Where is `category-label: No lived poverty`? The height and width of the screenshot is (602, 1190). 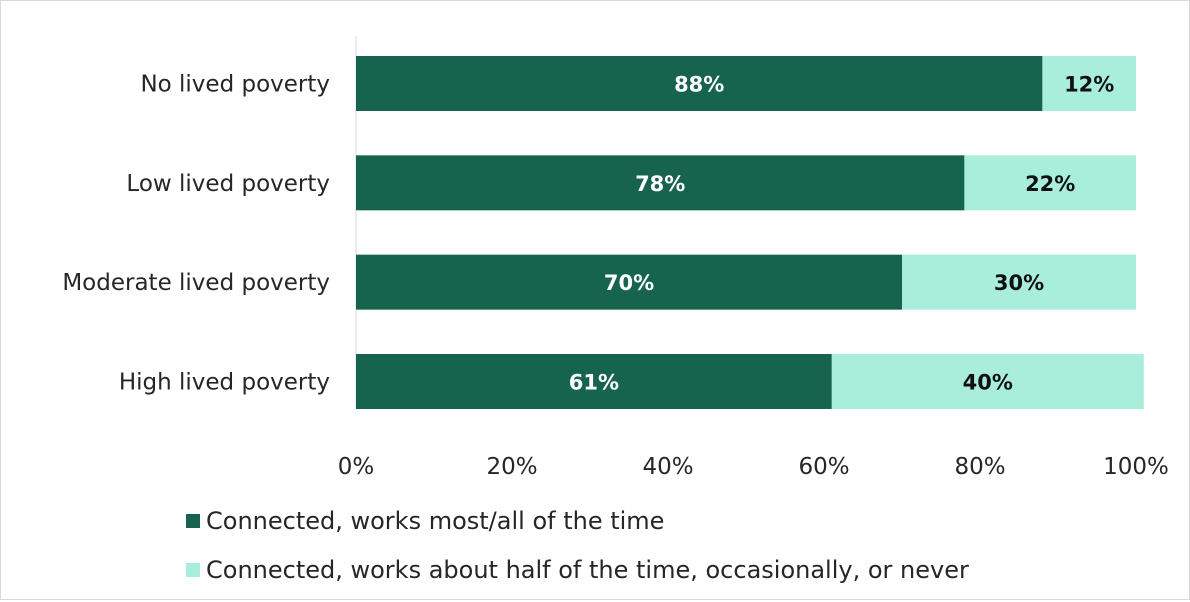 category-label: No lived poverty is located at coordinates (235, 85).